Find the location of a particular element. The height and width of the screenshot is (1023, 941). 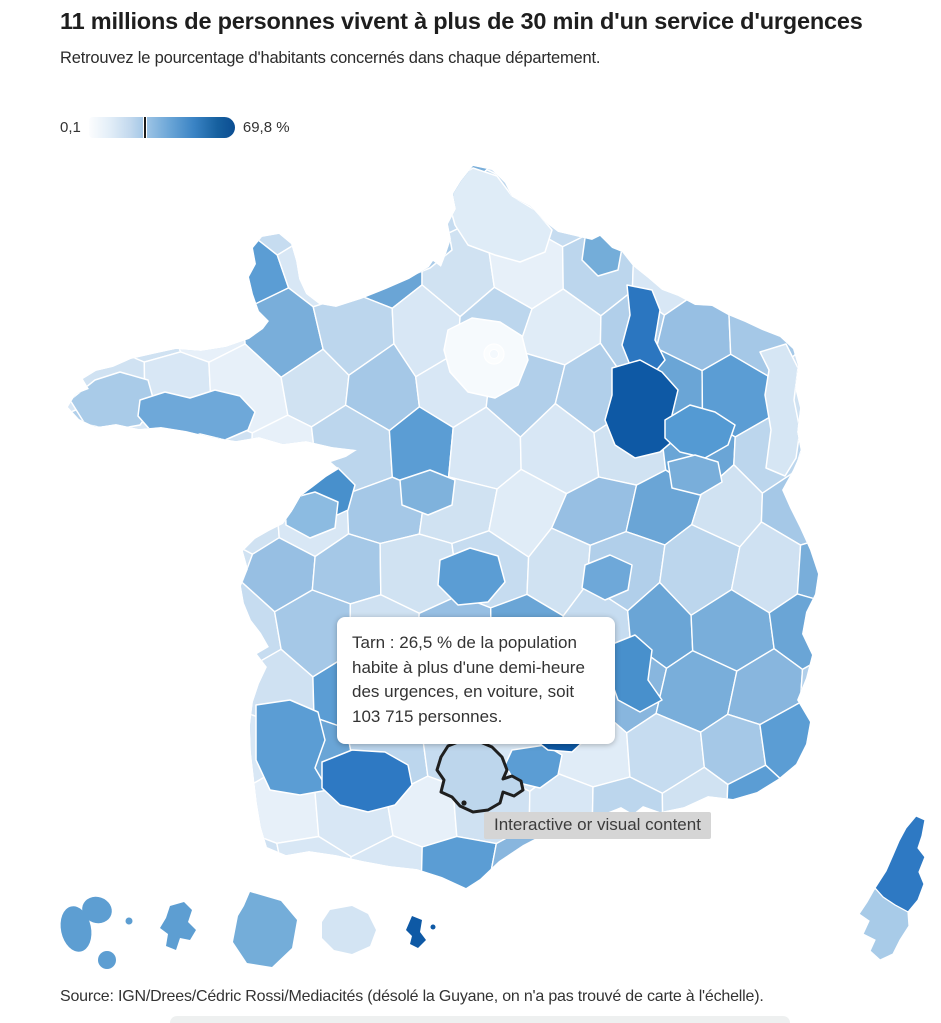

island-mayotte is located at coordinates (421, 932).